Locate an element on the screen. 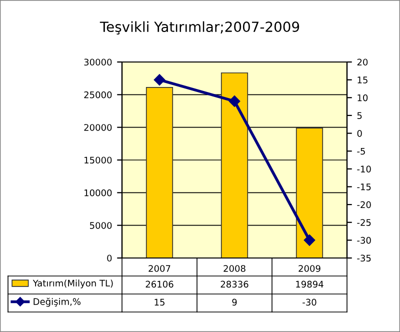  y-tick-label: 20000 is located at coordinates (98, 127).